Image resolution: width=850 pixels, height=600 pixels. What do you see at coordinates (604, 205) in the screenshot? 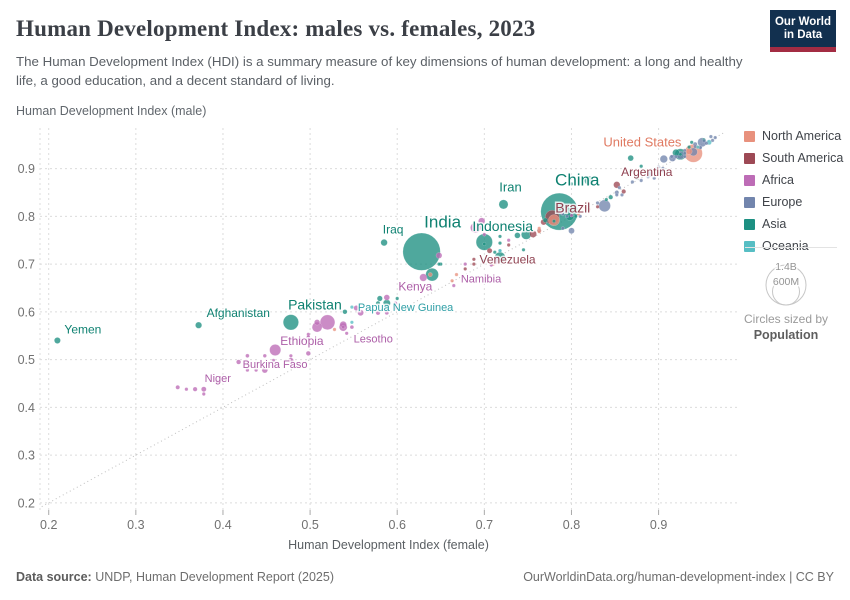
I see `data-point-russia` at bounding box center [604, 205].